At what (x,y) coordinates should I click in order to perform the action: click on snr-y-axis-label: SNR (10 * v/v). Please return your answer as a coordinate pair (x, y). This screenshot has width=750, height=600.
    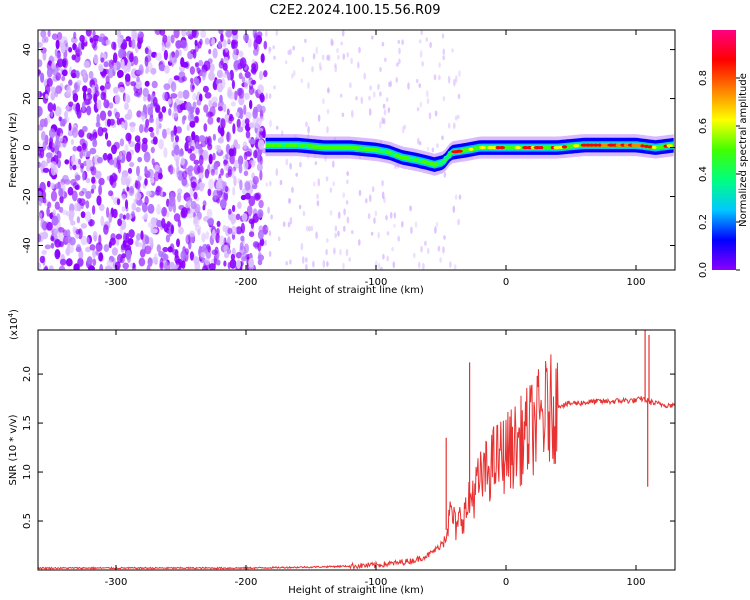
    Looking at the image, I should click on (13, 449).